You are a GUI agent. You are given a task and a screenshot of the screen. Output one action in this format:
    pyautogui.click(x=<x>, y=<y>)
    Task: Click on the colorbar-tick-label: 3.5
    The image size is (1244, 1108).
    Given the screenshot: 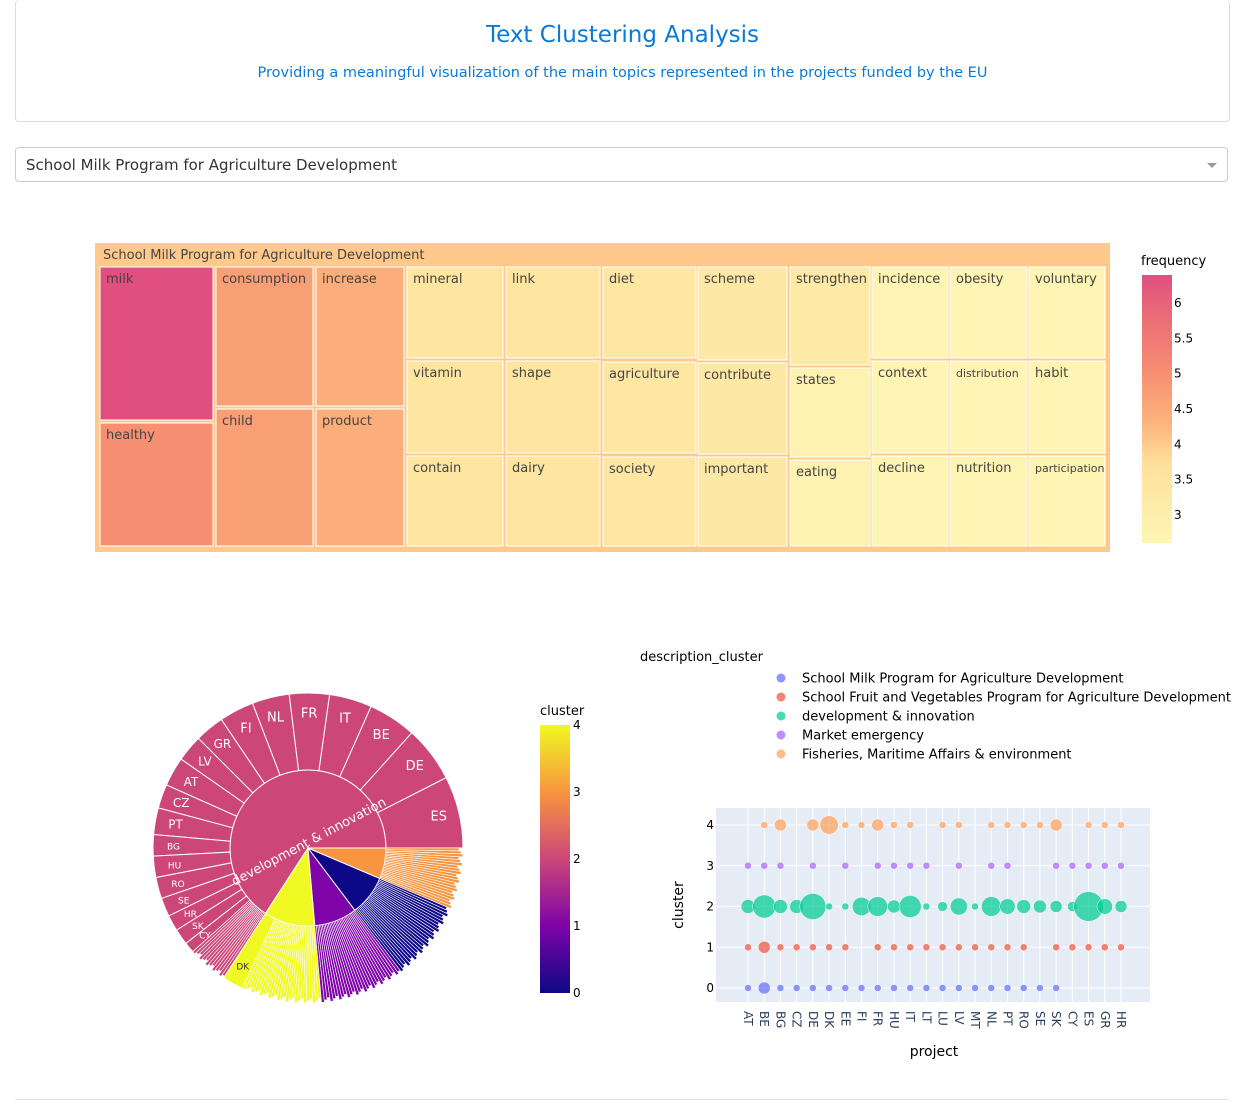 What is the action you would take?
    pyautogui.click(x=1183, y=480)
    